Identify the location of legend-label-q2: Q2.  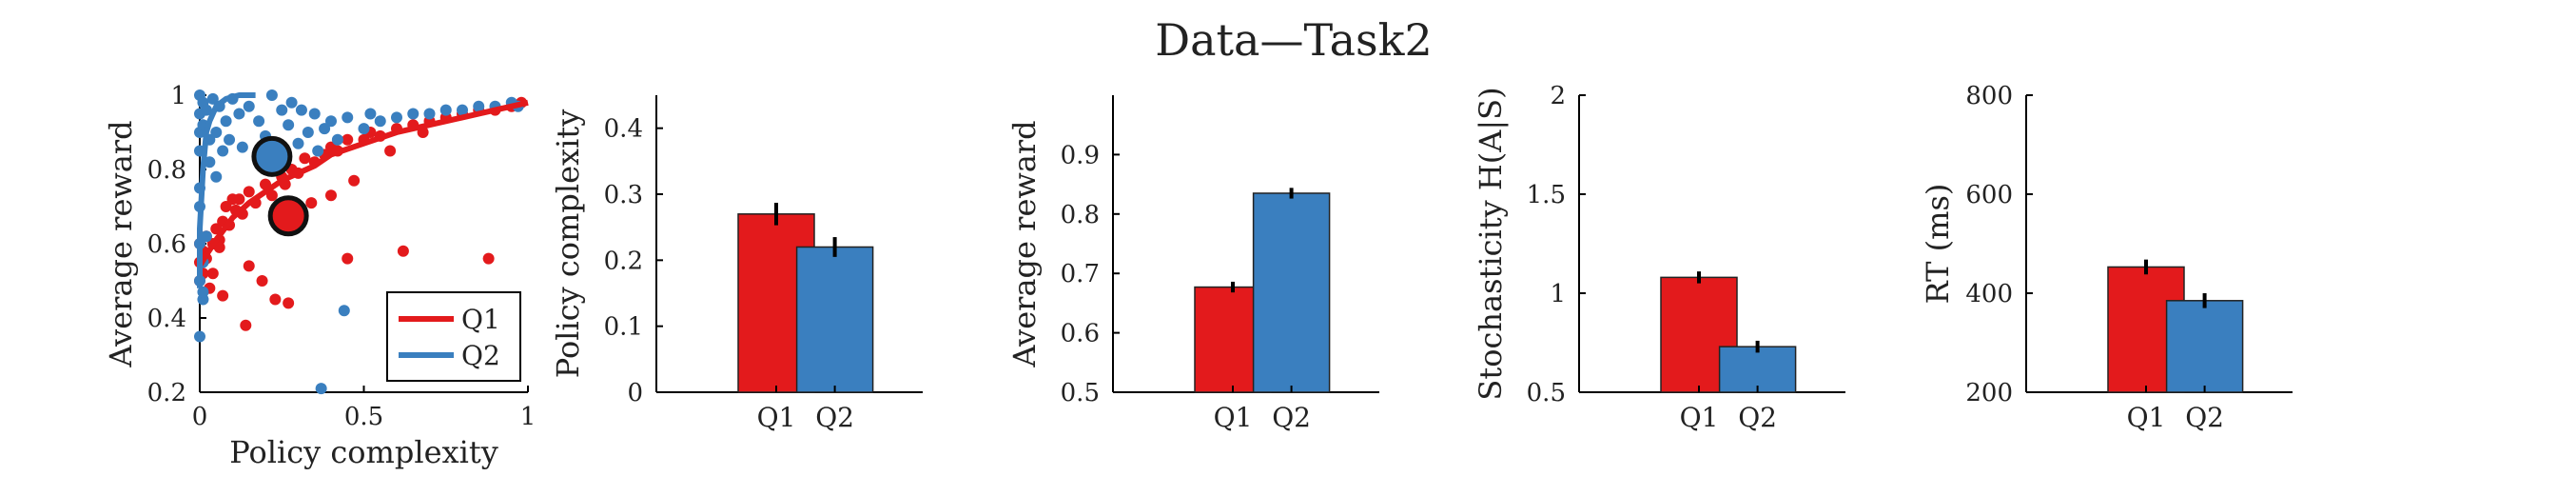
(481, 355).